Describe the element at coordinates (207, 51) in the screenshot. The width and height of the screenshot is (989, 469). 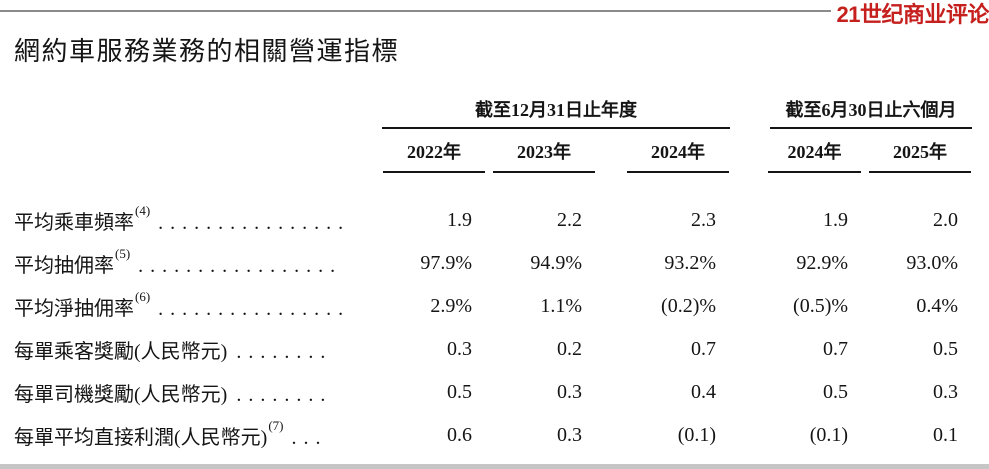
I see `page-title: 網約車服務業務的相關營運指標` at that location.